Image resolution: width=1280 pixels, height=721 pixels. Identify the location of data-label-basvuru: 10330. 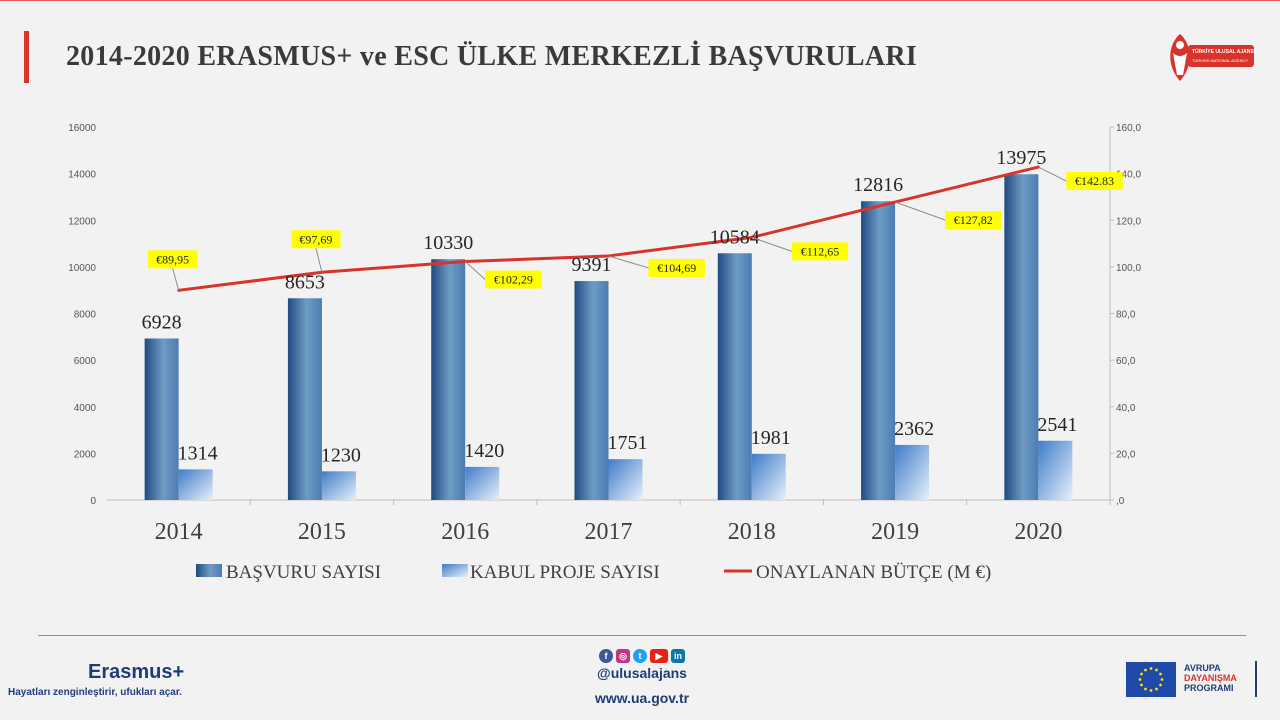
(448, 243).